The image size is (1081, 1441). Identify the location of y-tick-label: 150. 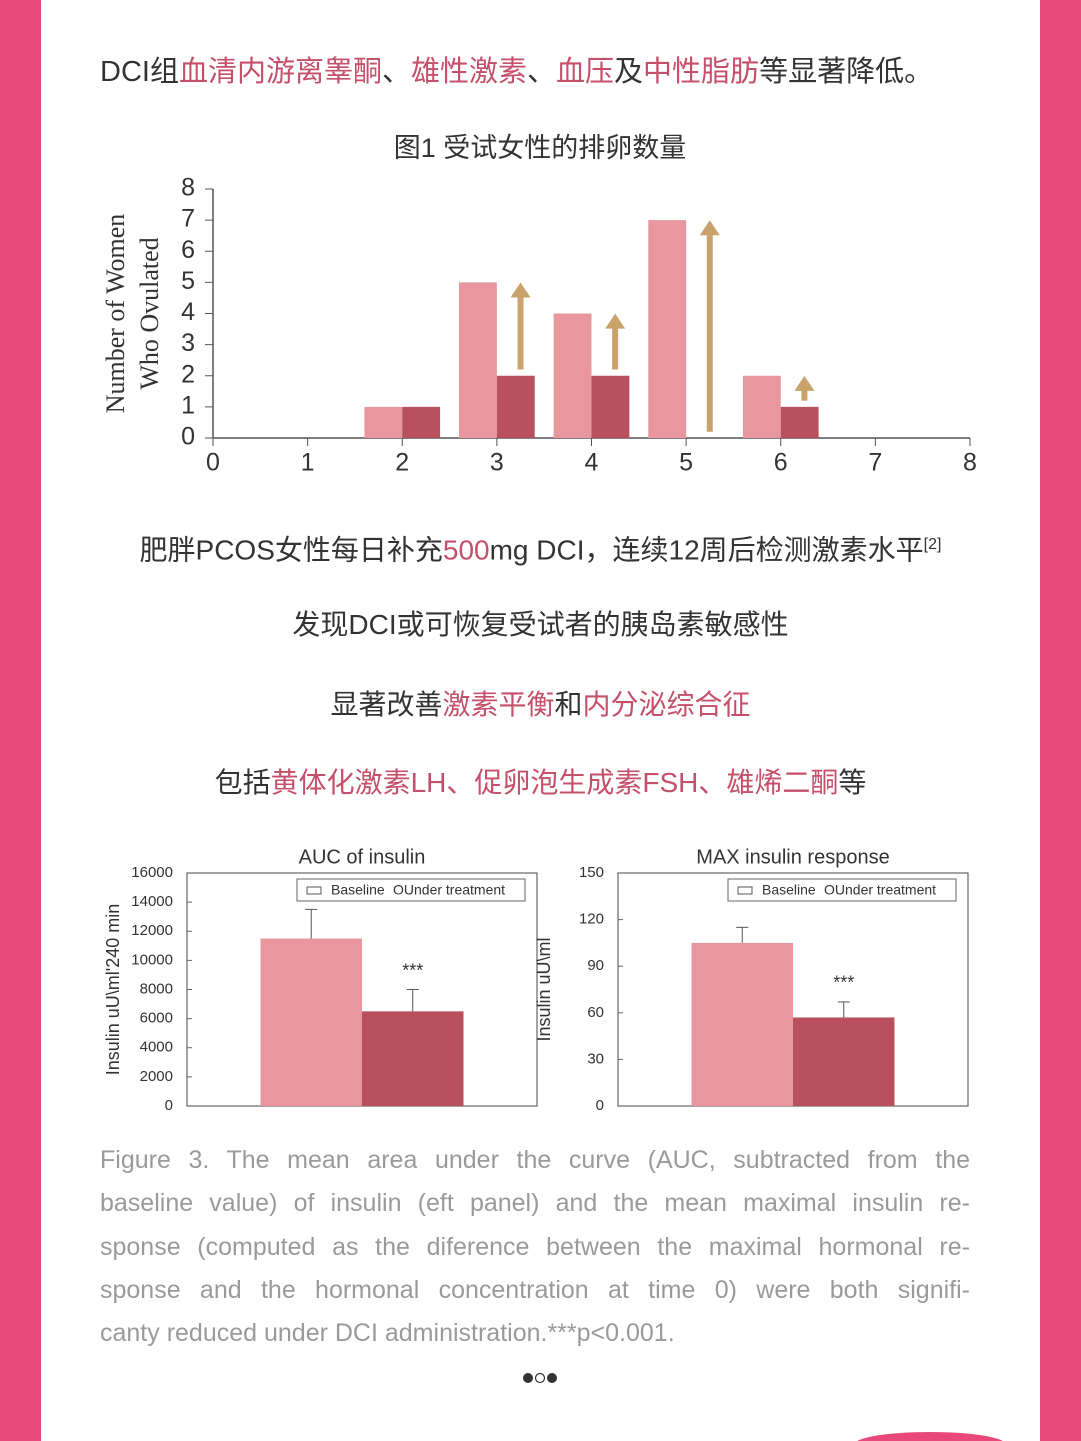
(591, 872).